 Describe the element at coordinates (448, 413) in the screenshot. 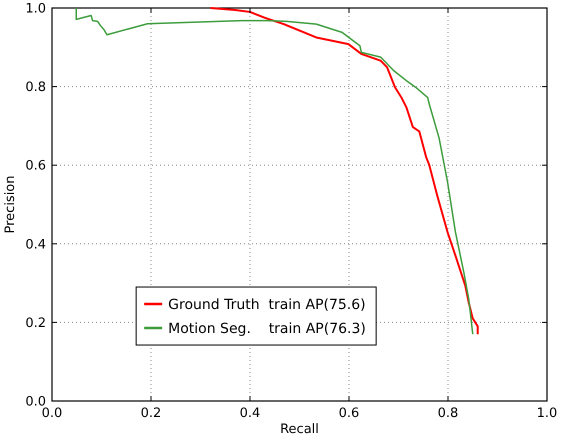

I see `x-tick-label: 0.8` at that location.